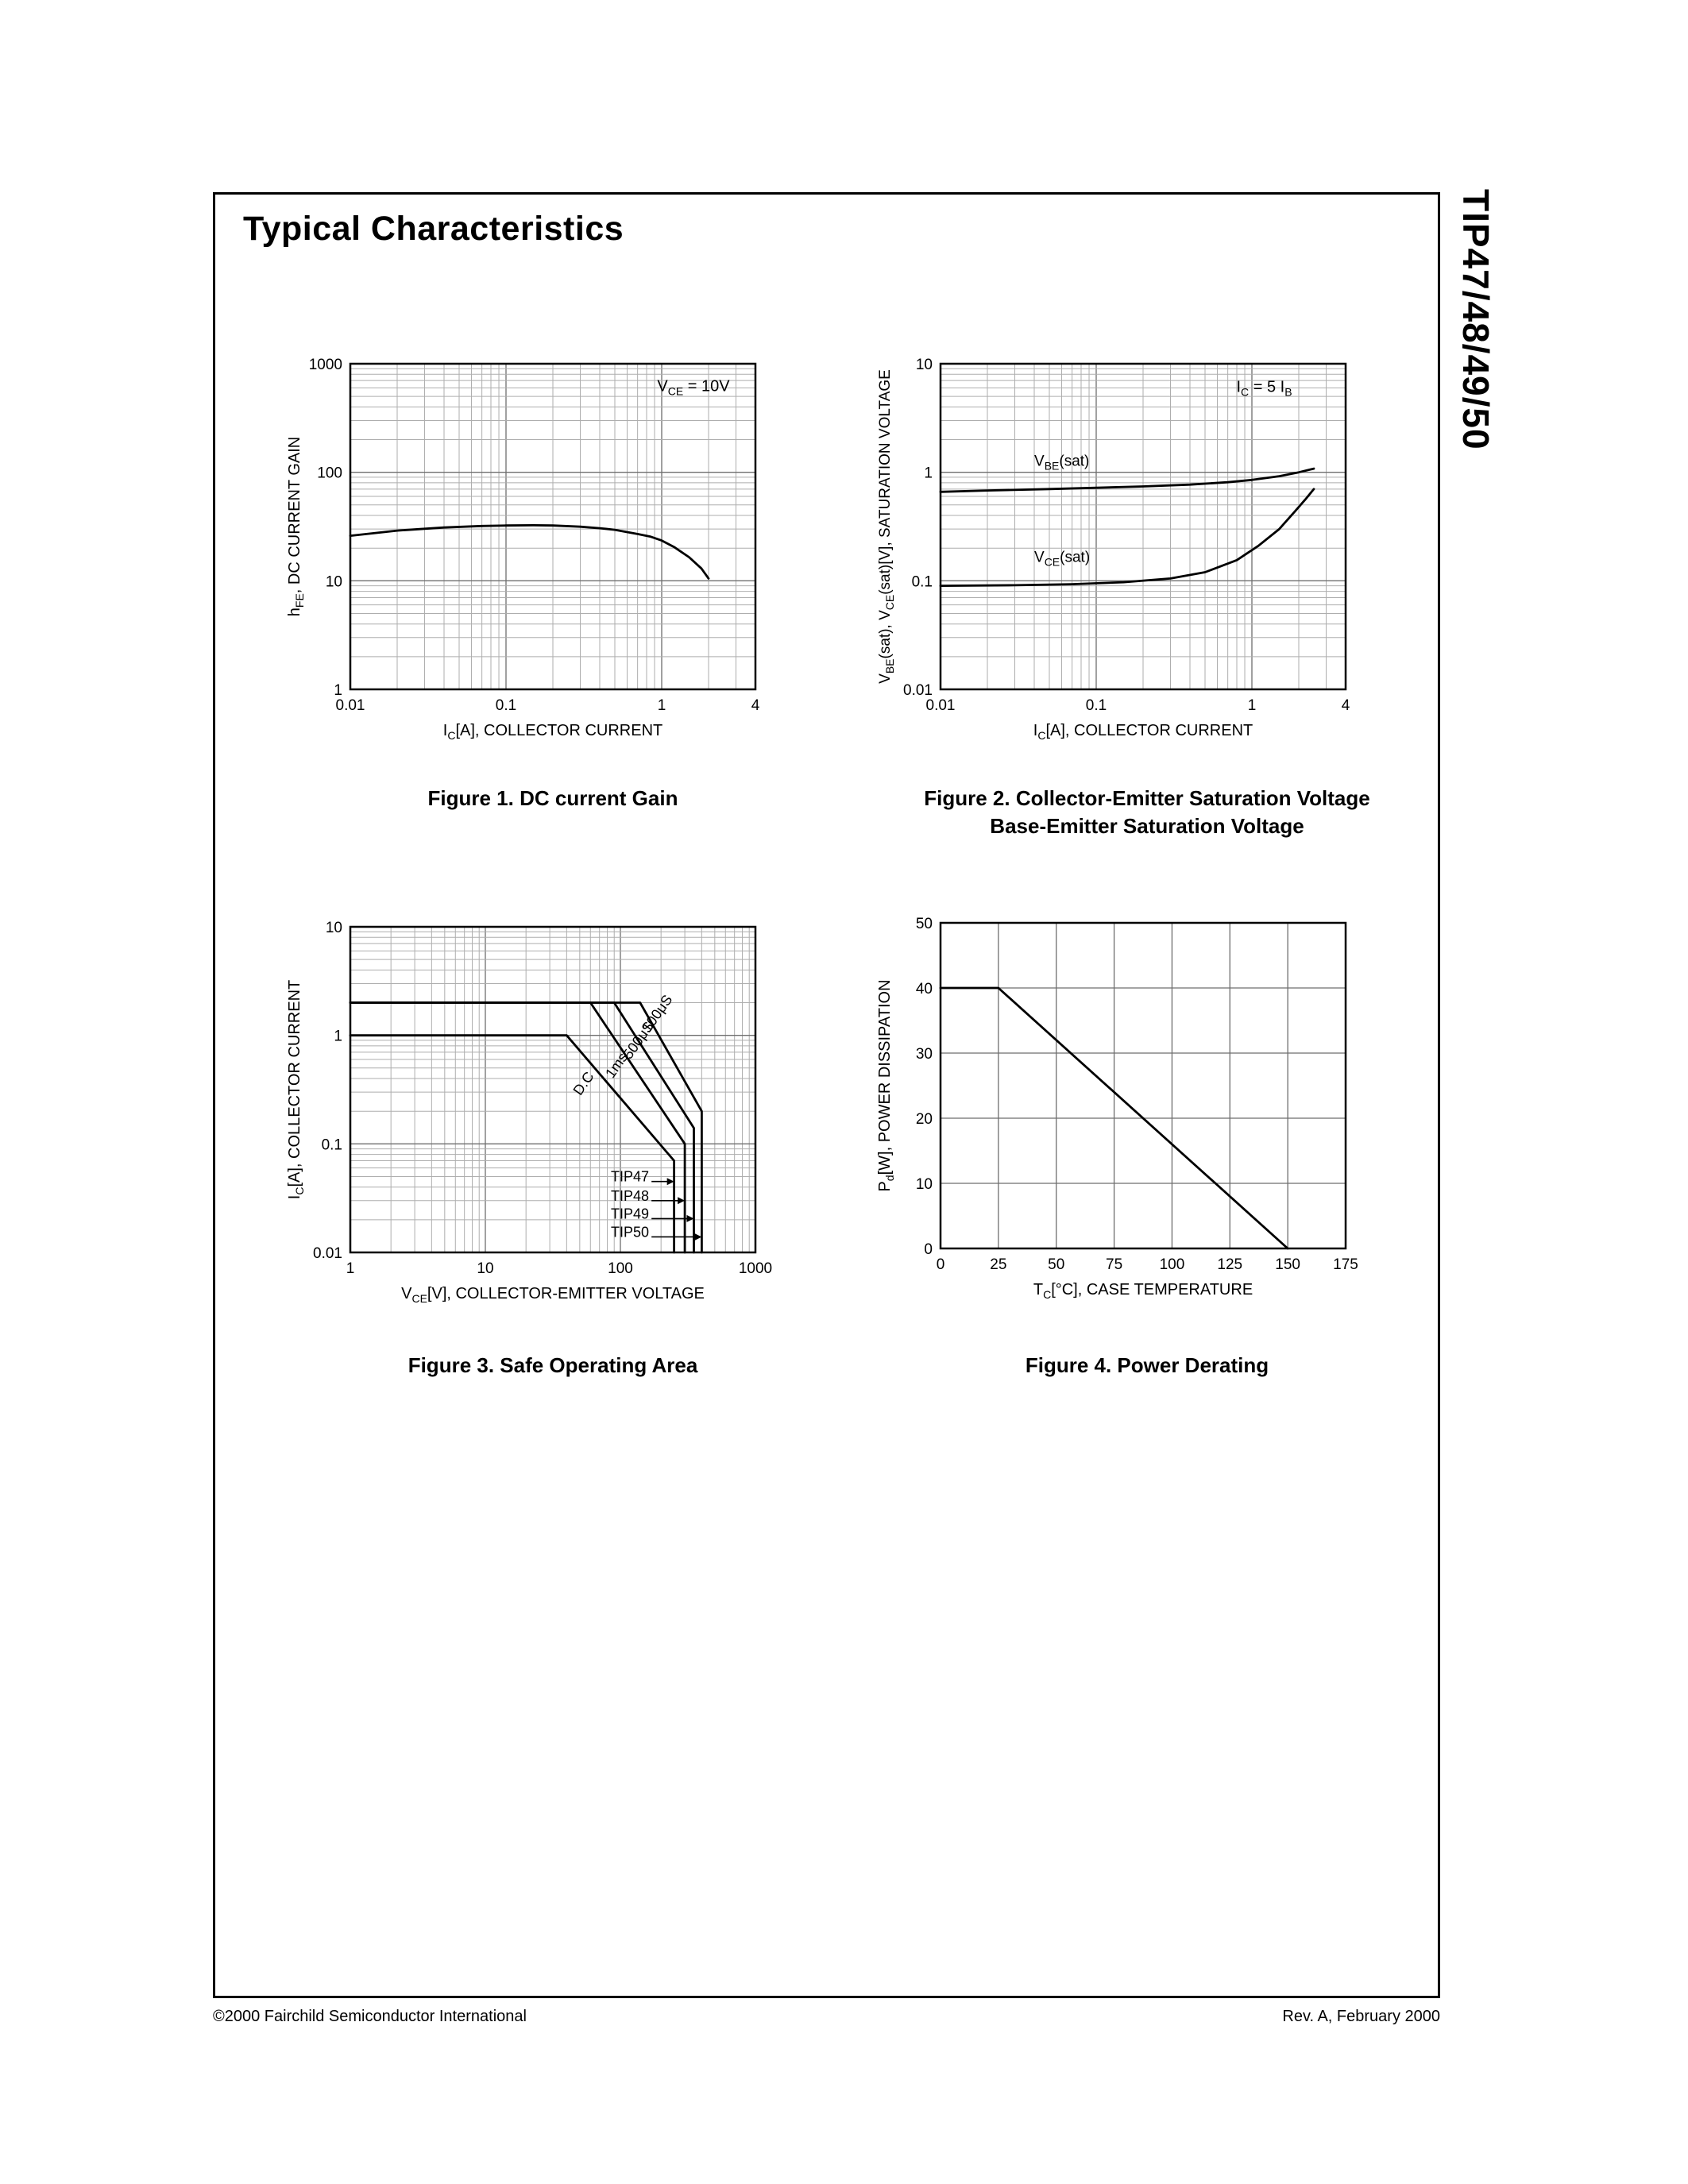  I want to click on svg-text: 25, so click(998, 1264).